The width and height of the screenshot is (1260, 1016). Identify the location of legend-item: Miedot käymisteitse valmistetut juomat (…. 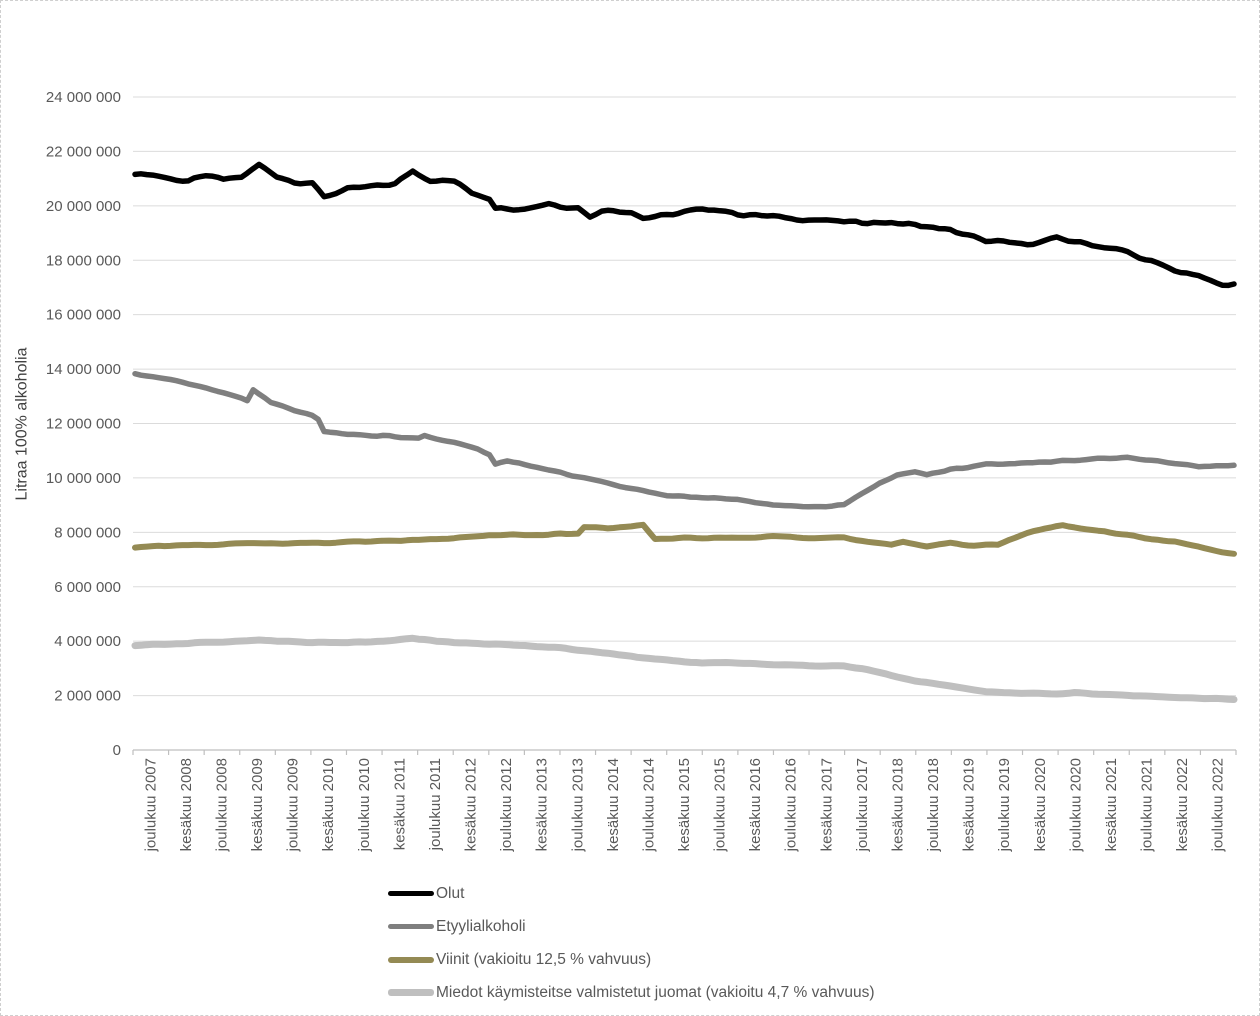
(631, 992).